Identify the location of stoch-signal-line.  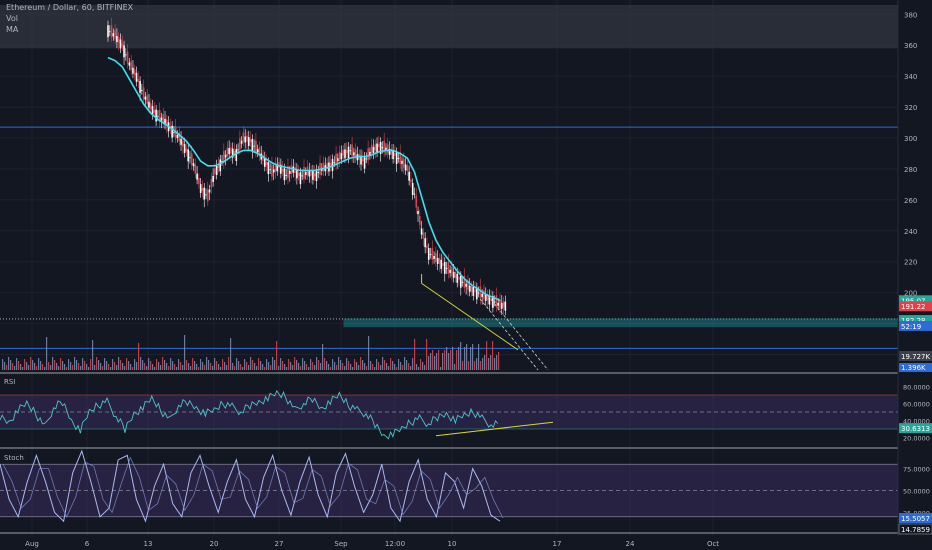
(253, 487).